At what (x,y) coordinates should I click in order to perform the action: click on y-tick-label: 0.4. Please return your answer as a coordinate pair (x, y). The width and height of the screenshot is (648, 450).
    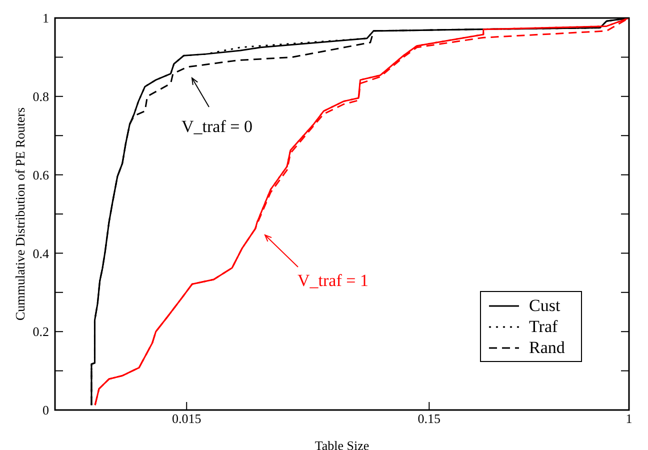
    Looking at the image, I should click on (41, 253).